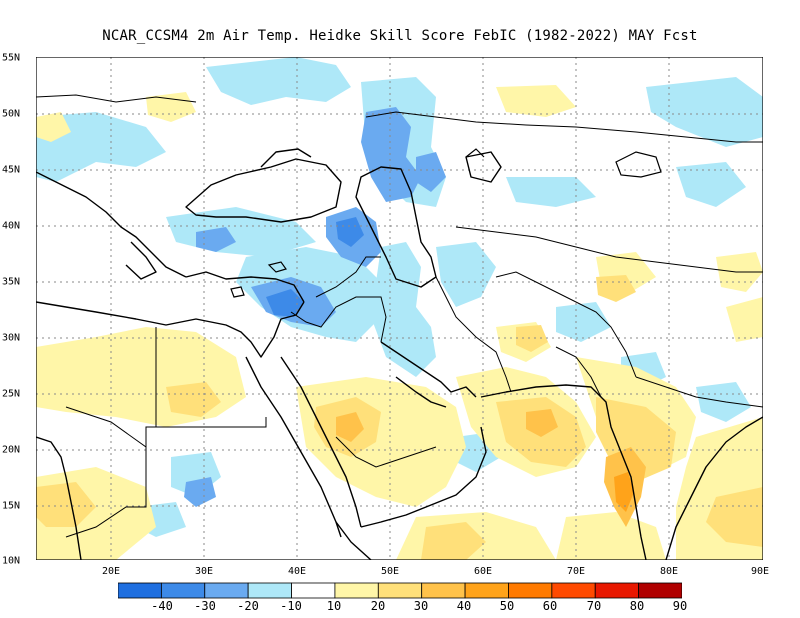 This screenshot has width=800, height=618. I want to click on y-label-40n: 40N, so click(11, 226).